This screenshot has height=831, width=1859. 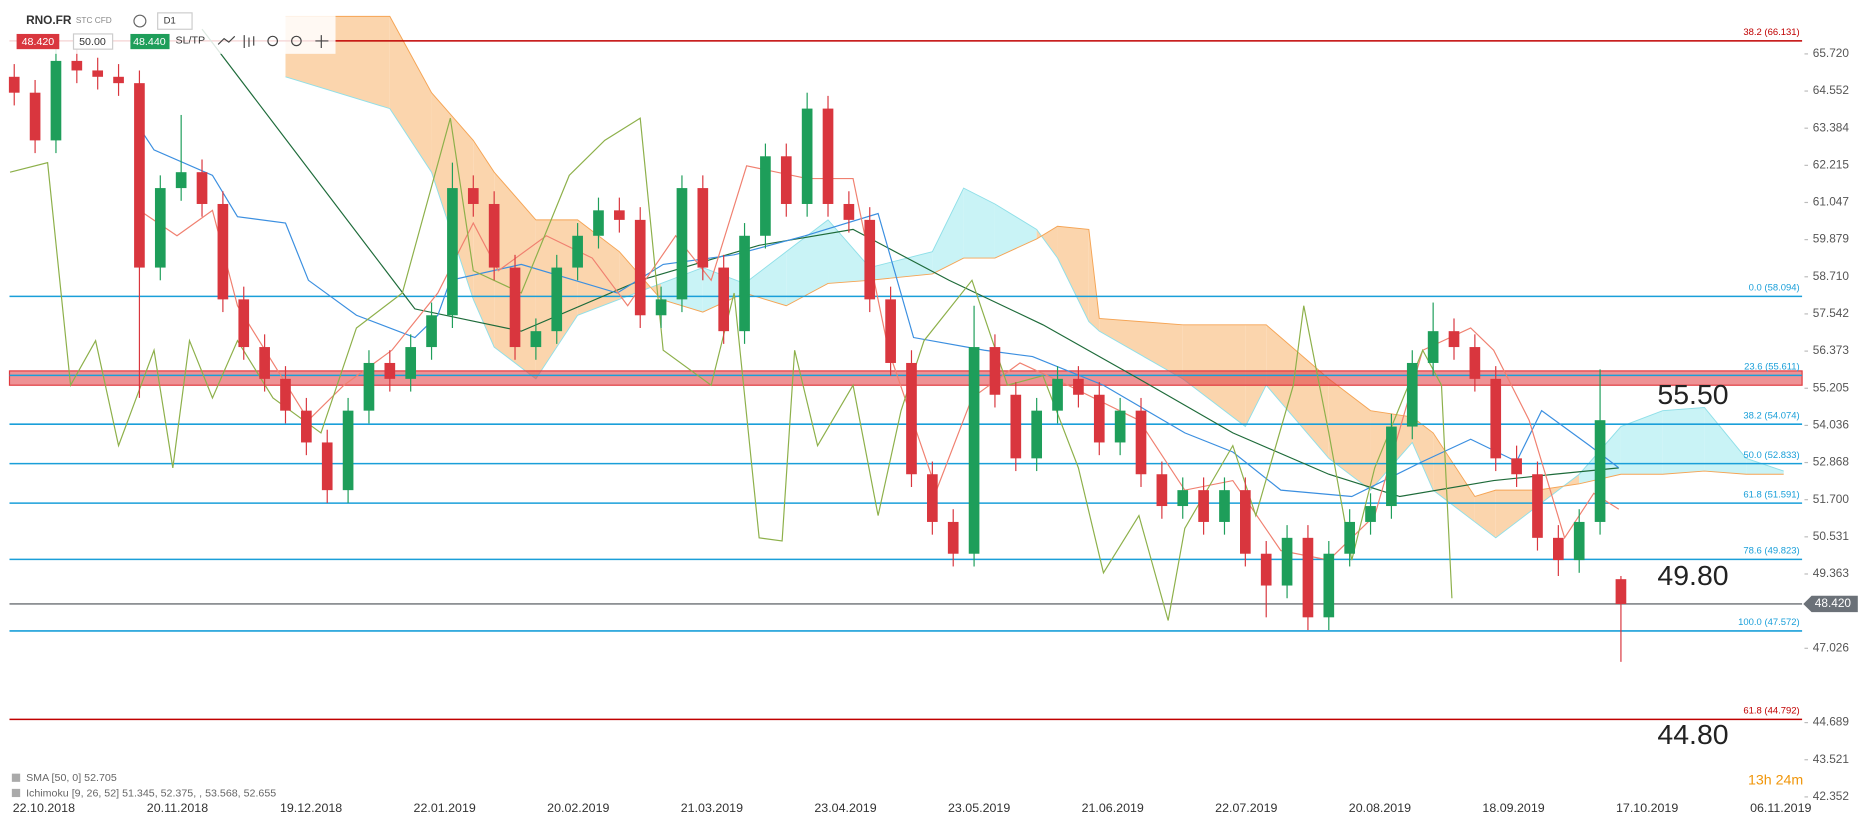 I want to click on fib-level-label: 50.0 (52.833), so click(x=1771, y=454).